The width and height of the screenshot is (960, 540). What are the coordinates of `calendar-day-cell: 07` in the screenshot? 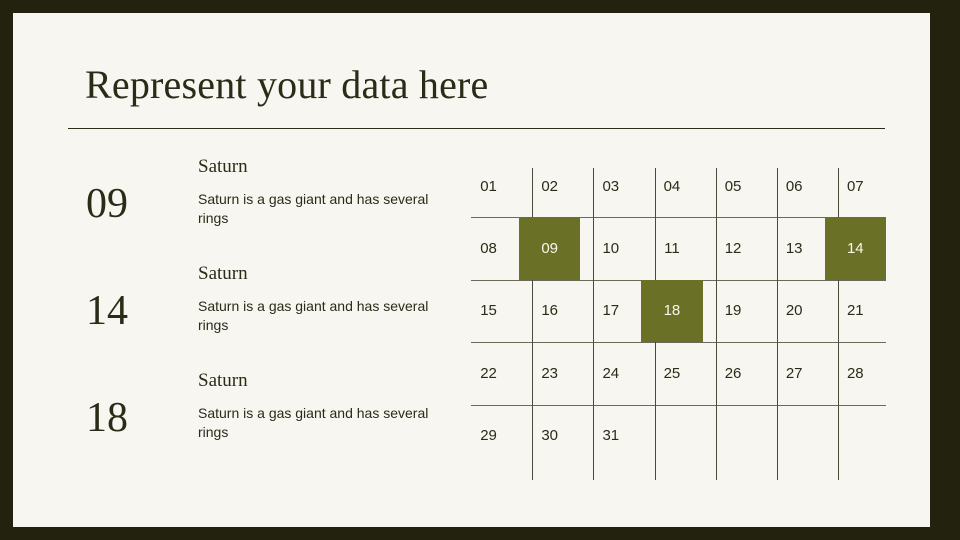 It's located at (855, 186).